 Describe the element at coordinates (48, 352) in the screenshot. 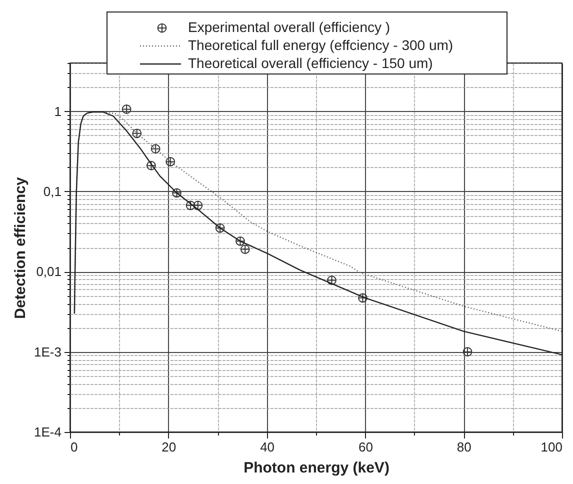

I see `y-tick-label: 1E-3` at that location.